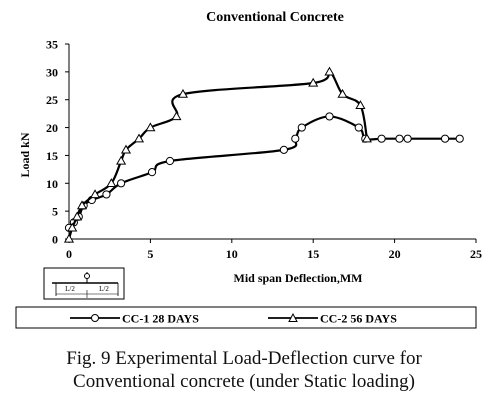  I want to click on y-tick-label: 35, so click(52, 45).